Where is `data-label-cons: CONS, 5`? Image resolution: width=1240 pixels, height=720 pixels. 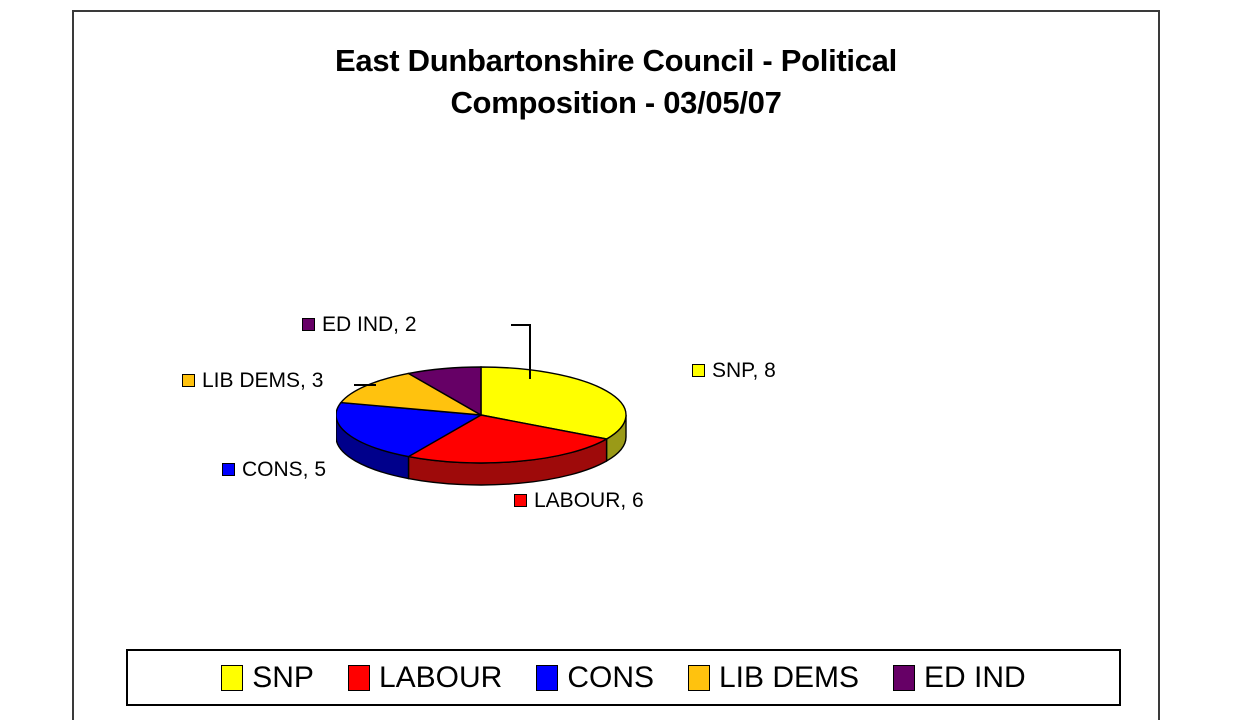 data-label-cons: CONS, 5 is located at coordinates (274, 469).